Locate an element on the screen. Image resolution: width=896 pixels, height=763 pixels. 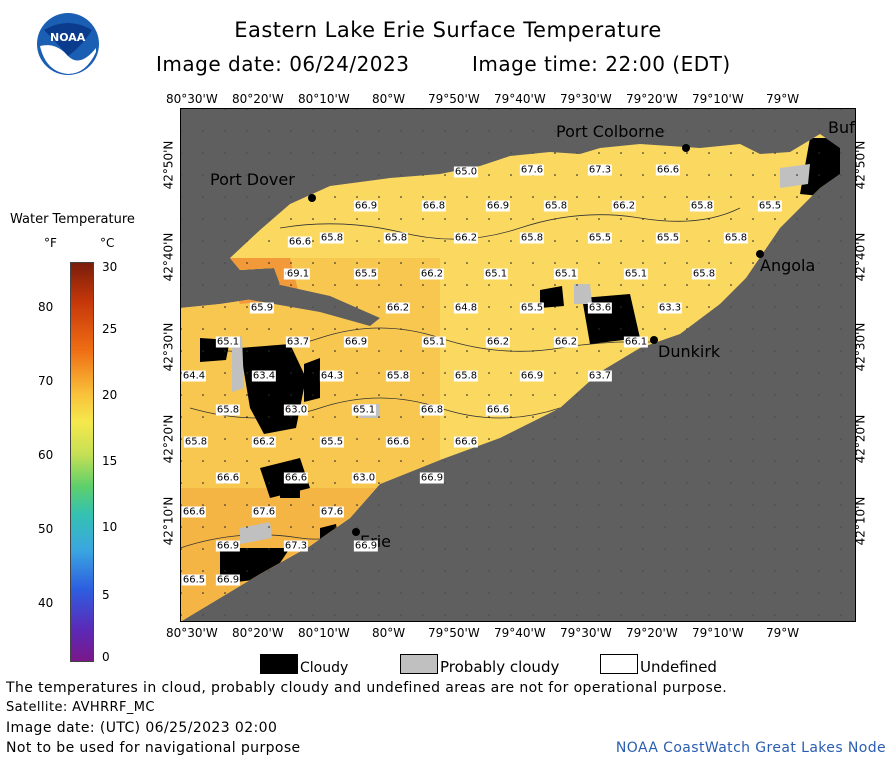
temperature-label: 64.3 is located at coordinates (332, 376).